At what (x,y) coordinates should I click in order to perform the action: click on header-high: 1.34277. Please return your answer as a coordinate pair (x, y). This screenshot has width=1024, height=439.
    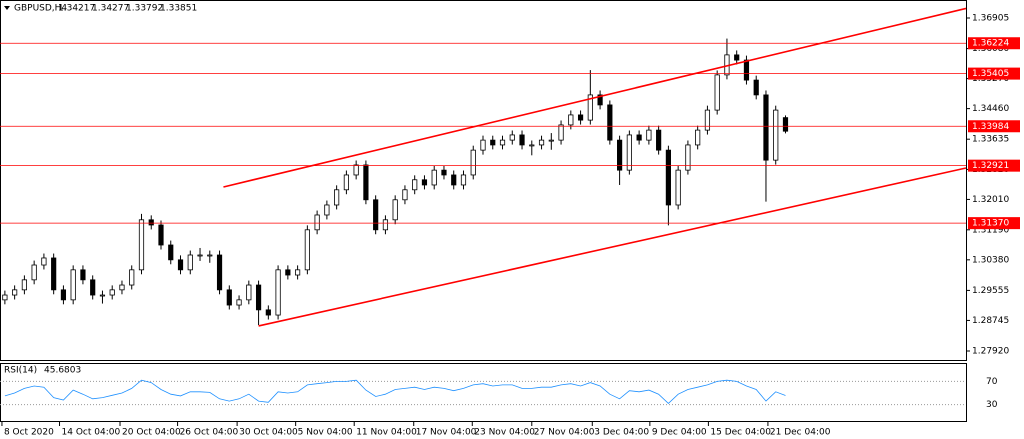
    Looking at the image, I should click on (110, 9).